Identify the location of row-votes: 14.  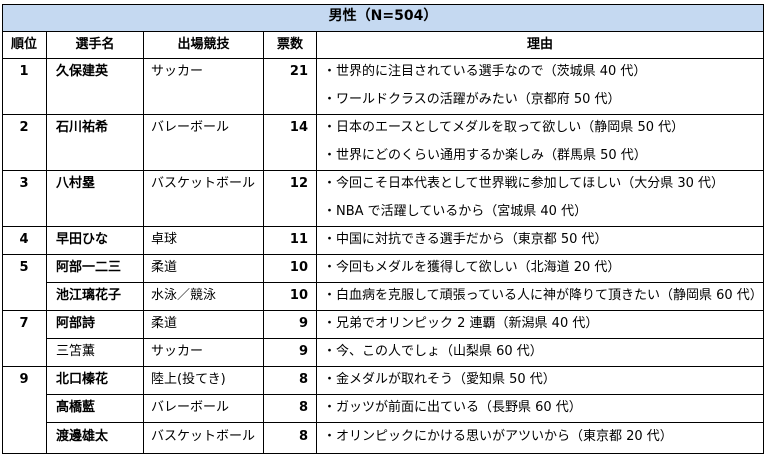
(298, 127).